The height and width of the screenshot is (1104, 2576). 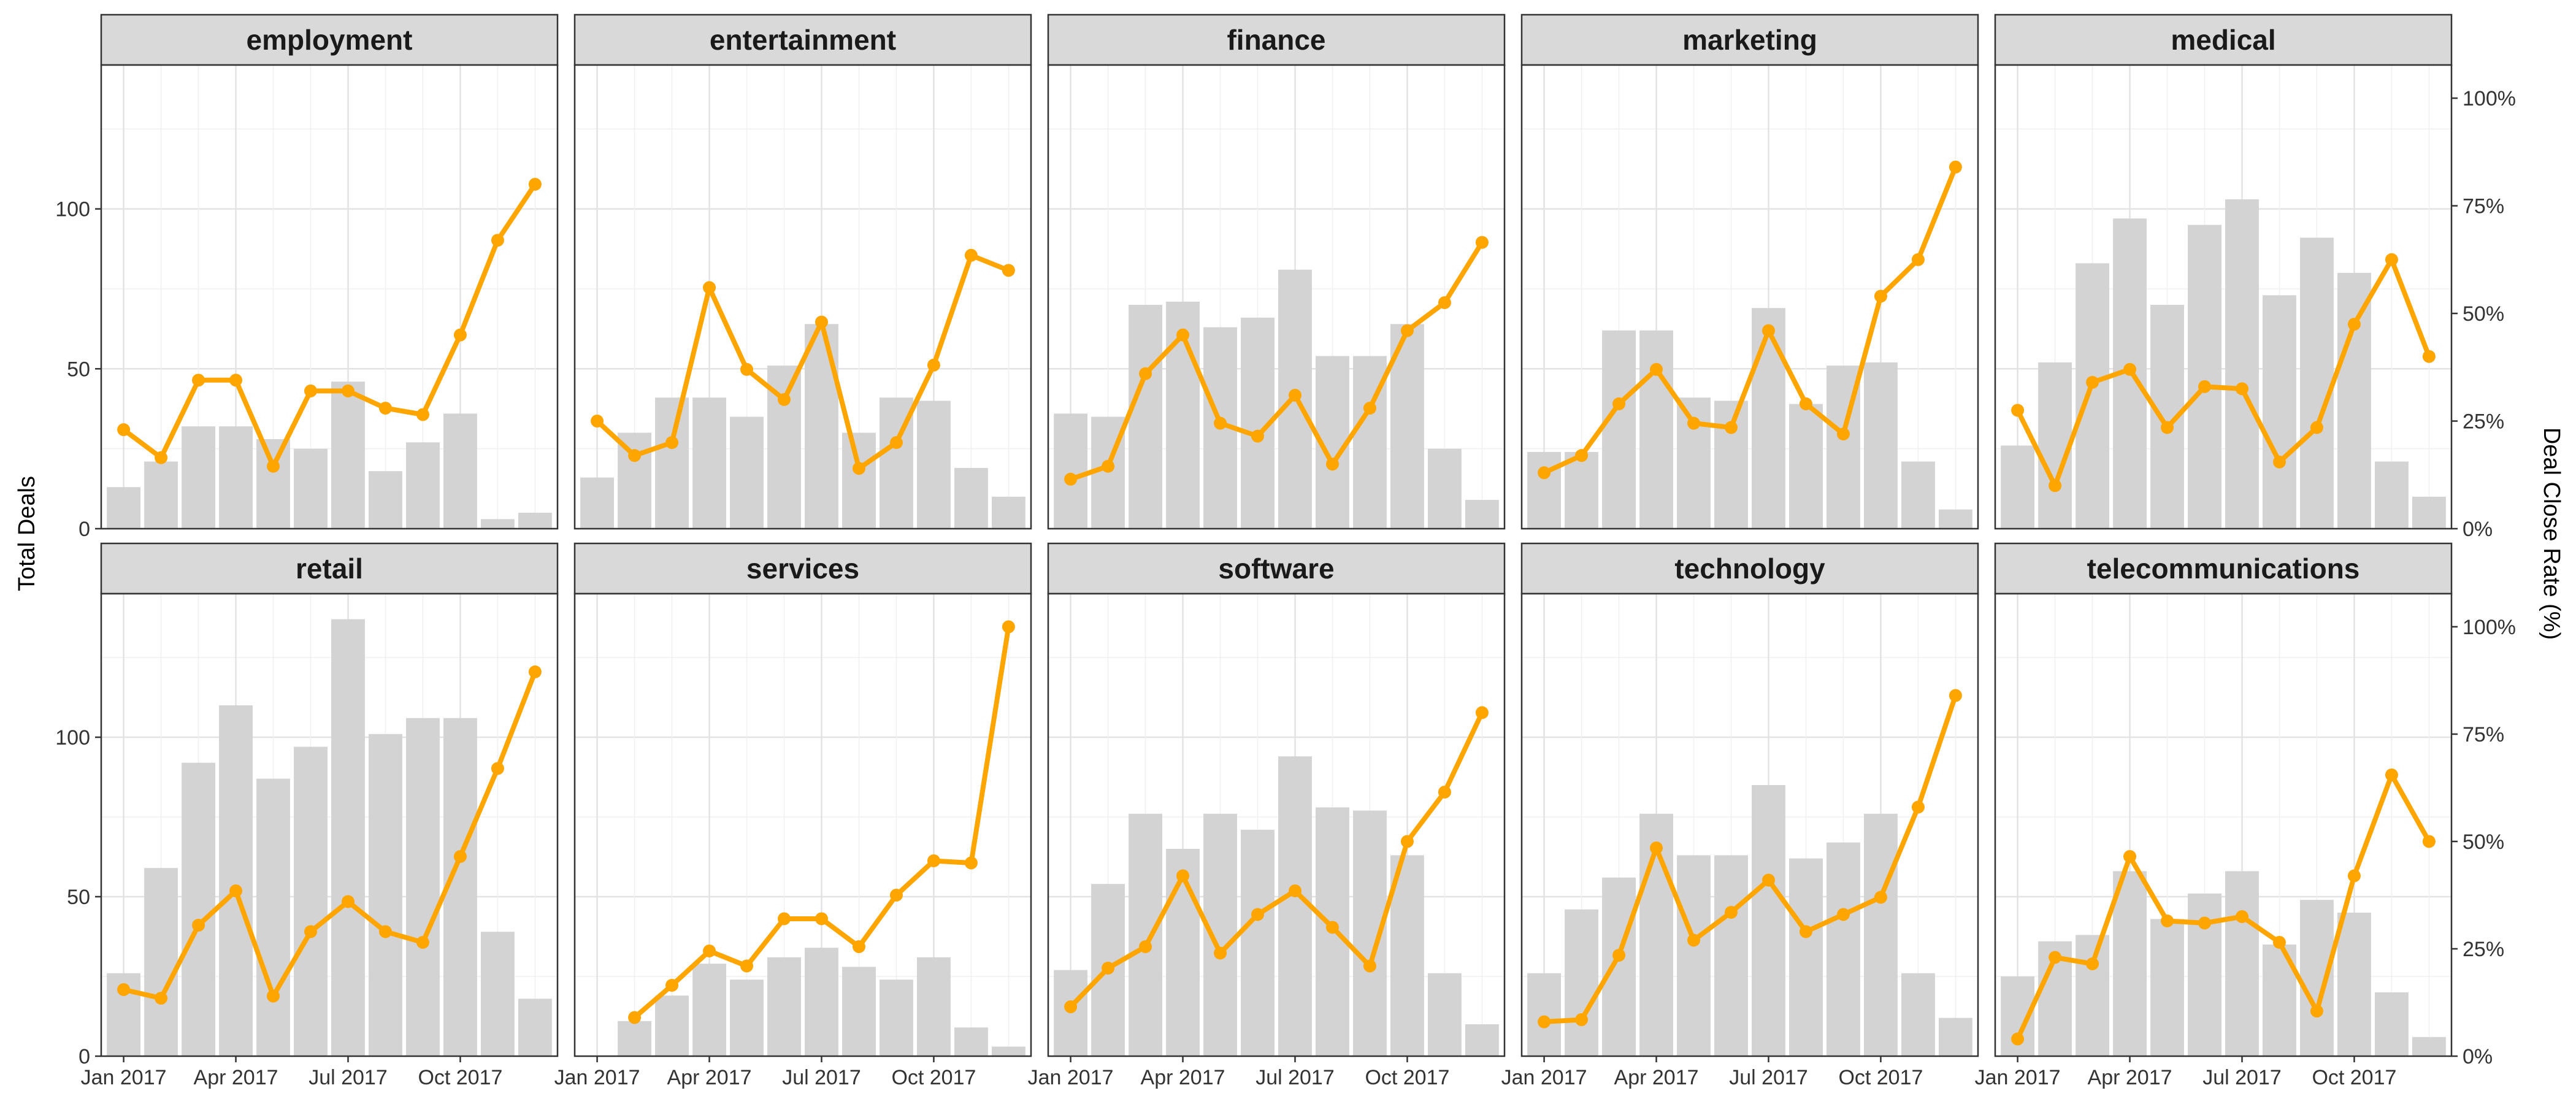 I want to click on panel-title: marketing, so click(x=1749, y=40).